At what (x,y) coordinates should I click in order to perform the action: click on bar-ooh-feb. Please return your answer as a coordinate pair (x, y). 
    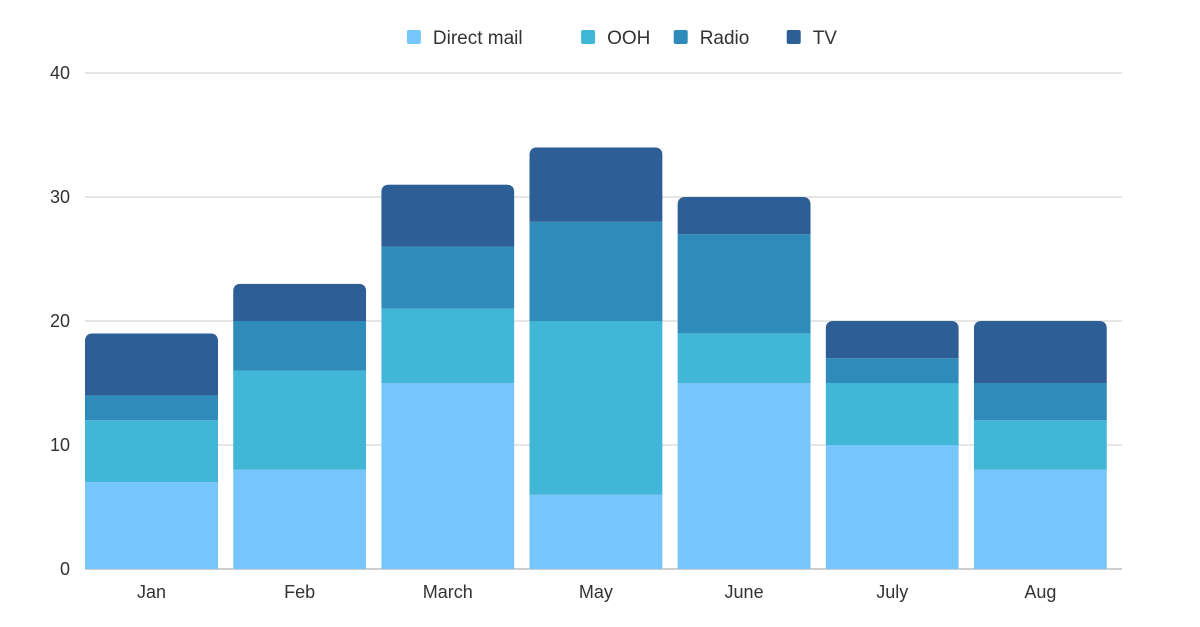
    Looking at the image, I should click on (300, 420).